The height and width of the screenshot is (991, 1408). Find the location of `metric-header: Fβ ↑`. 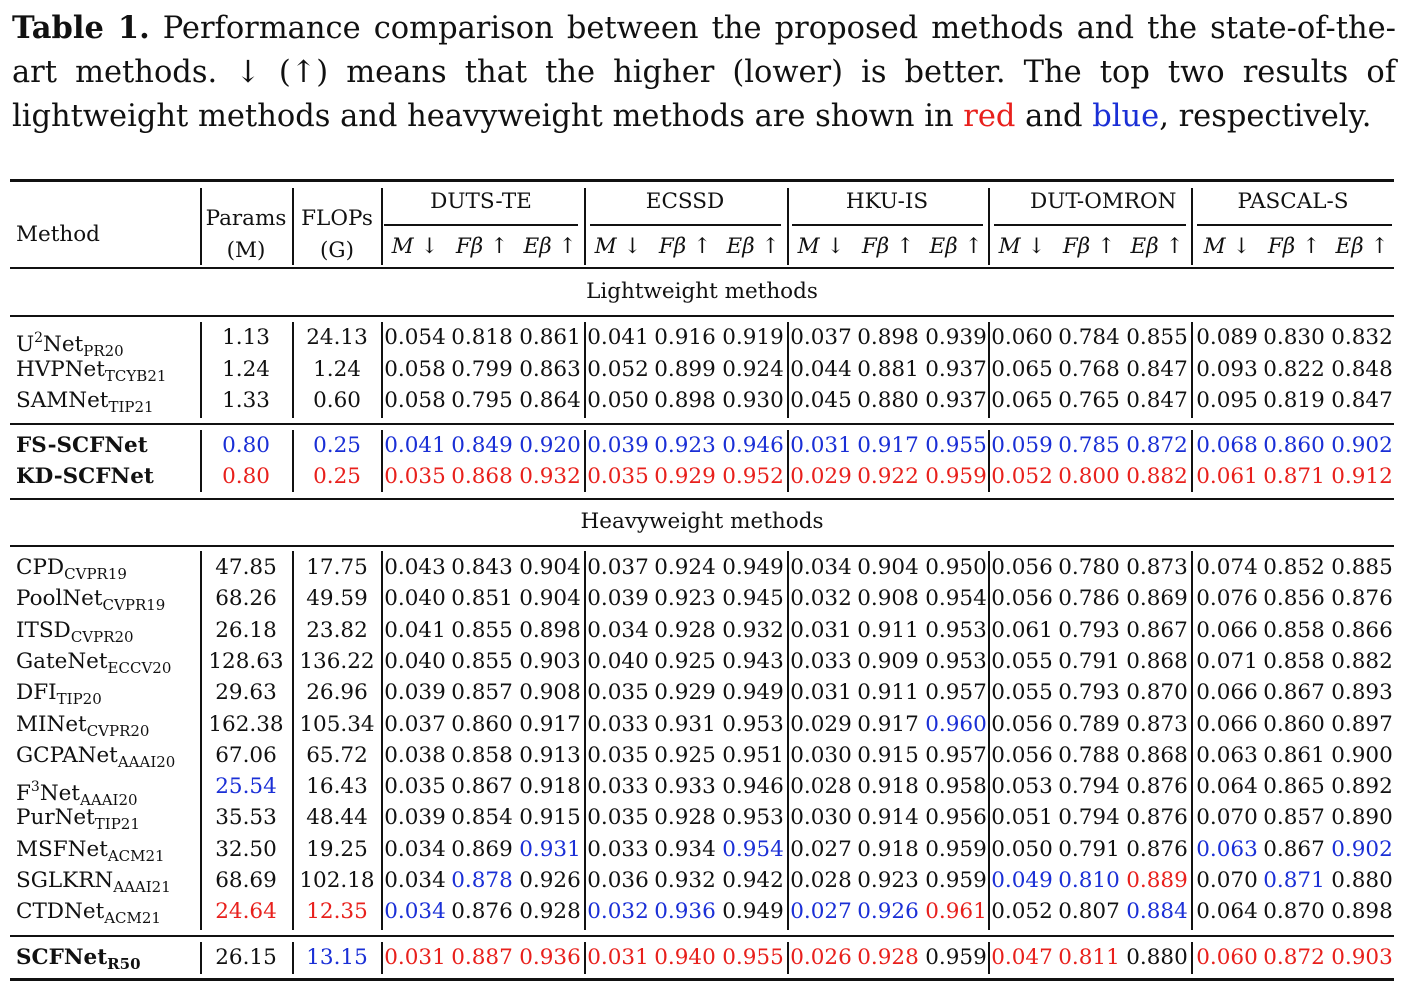

metric-header: Fβ ↑ is located at coordinates (1294, 246).